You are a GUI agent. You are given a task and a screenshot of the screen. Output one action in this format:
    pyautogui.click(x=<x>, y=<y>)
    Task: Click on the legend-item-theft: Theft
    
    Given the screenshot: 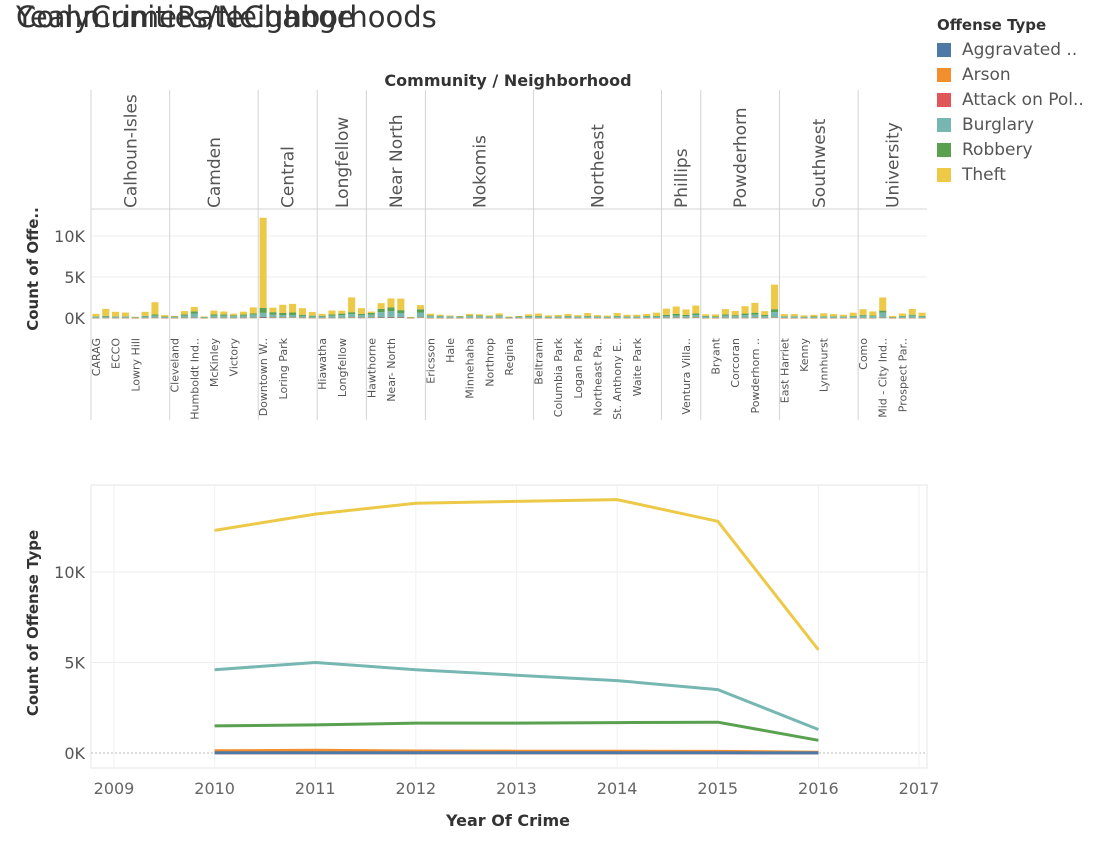 What is the action you would take?
    pyautogui.click(x=1017, y=174)
    